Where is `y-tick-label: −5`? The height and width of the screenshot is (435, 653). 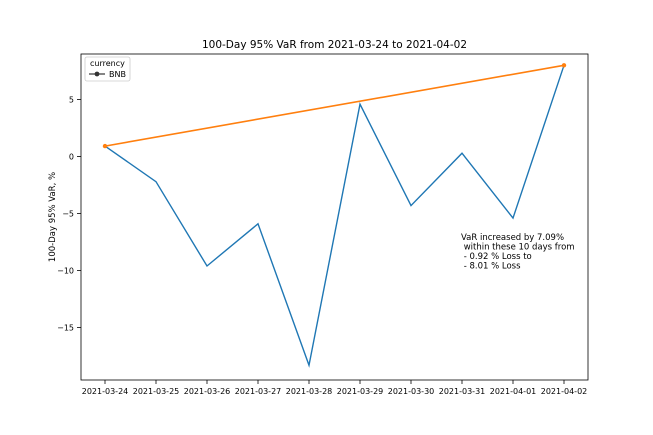
y-tick-label: −5 is located at coordinates (68, 214).